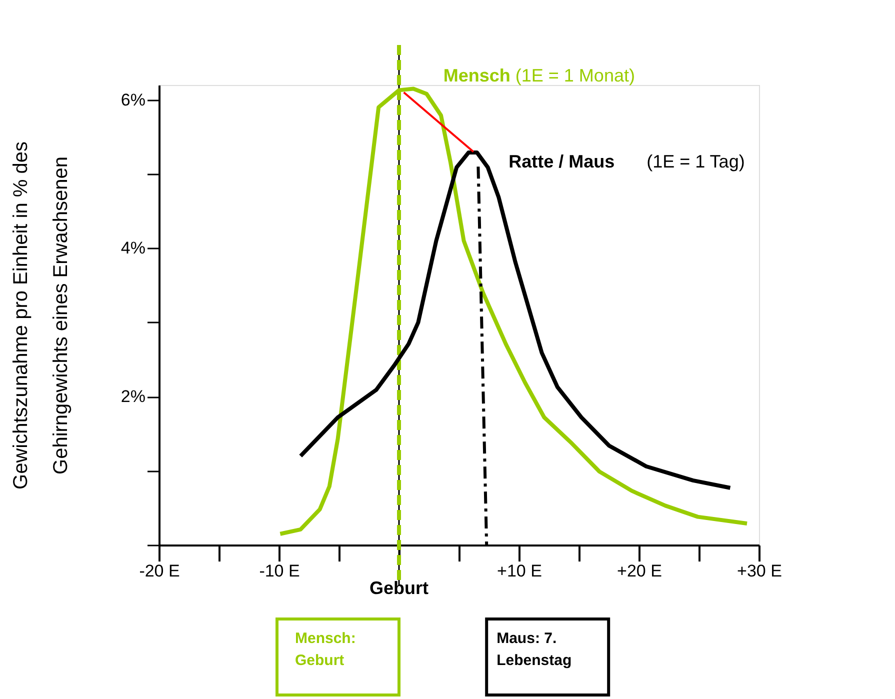 Image resolution: width=895 pixels, height=699 pixels. Describe the element at coordinates (759, 571) in the screenshot. I see `x-tick-label: +30 E` at that location.